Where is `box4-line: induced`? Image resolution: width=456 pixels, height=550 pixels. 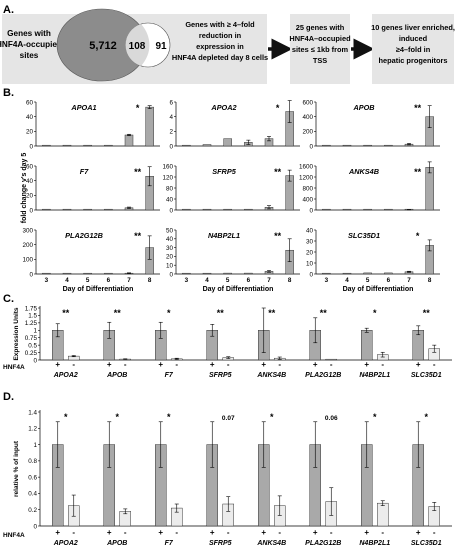
box4-line: induced is located at coordinates (413, 38).